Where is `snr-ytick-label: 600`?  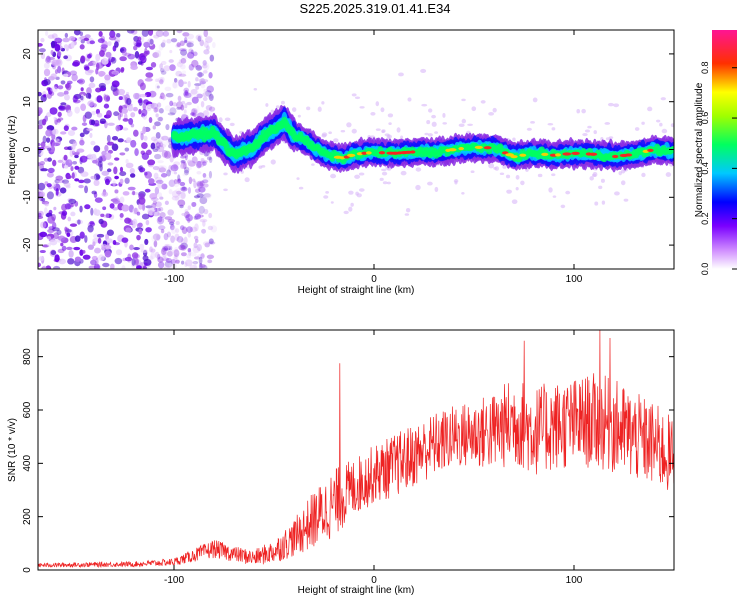 snr-ytick-label: 600 is located at coordinates (27, 409).